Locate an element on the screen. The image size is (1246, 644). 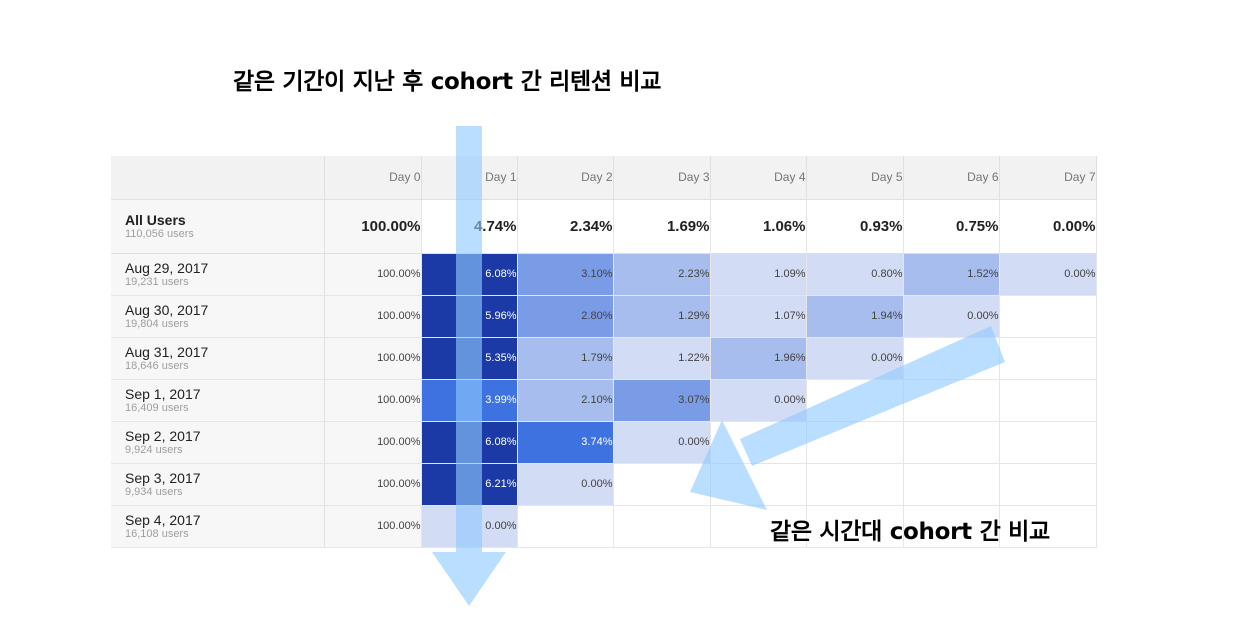
column-header: Day 1 is located at coordinates (469, 178).